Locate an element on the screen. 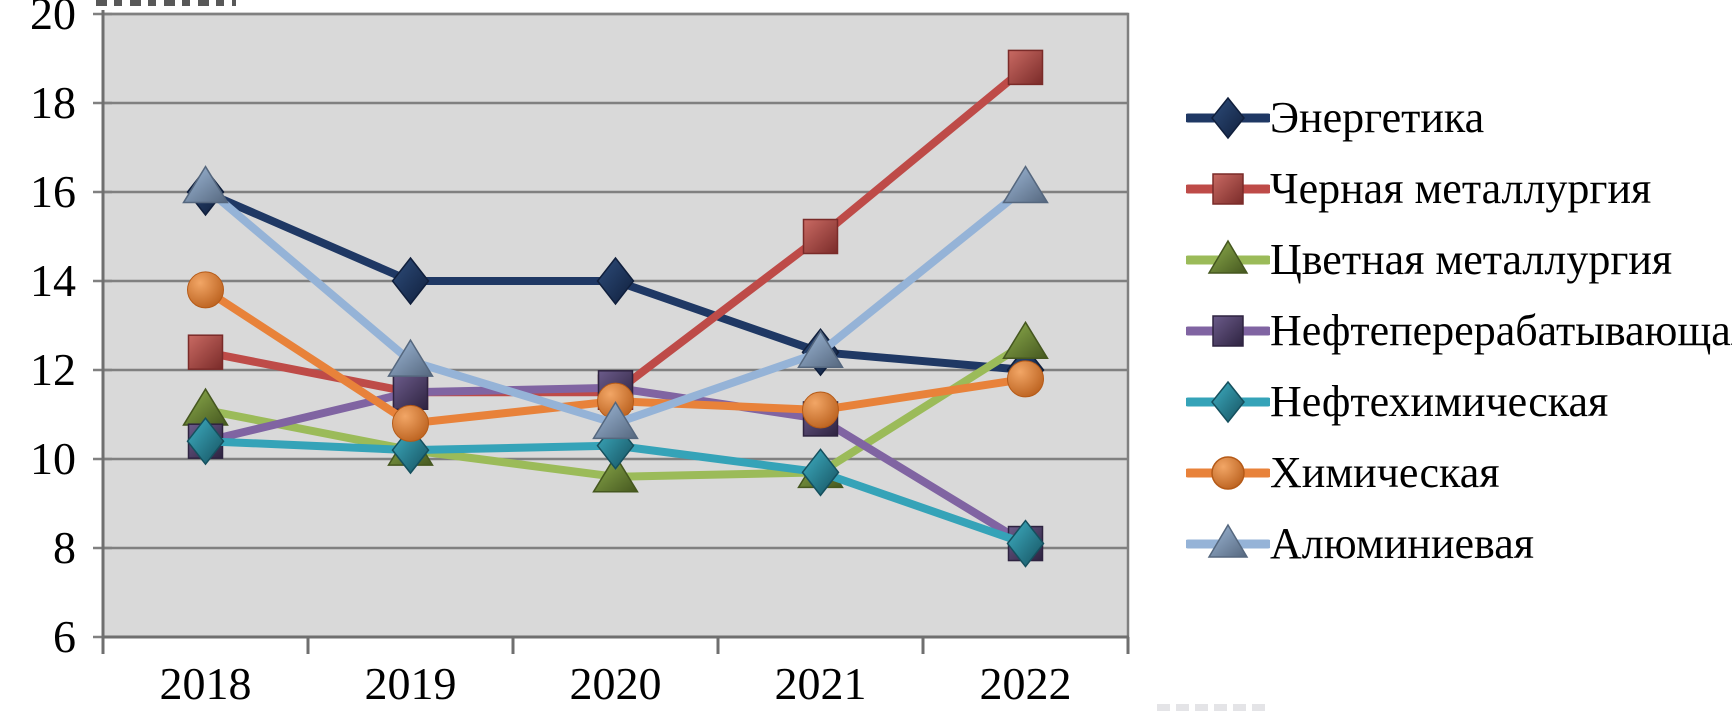 The height and width of the screenshot is (711, 1732). legend-label: Нефтехимическая is located at coordinates (1439, 401).